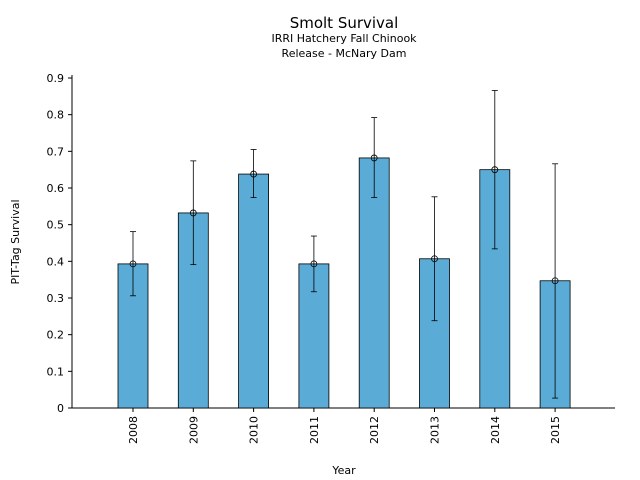 The width and height of the screenshot is (640, 480). What do you see at coordinates (56, 78) in the screenshot?
I see `y-tick-label: 0.9` at bounding box center [56, 78].